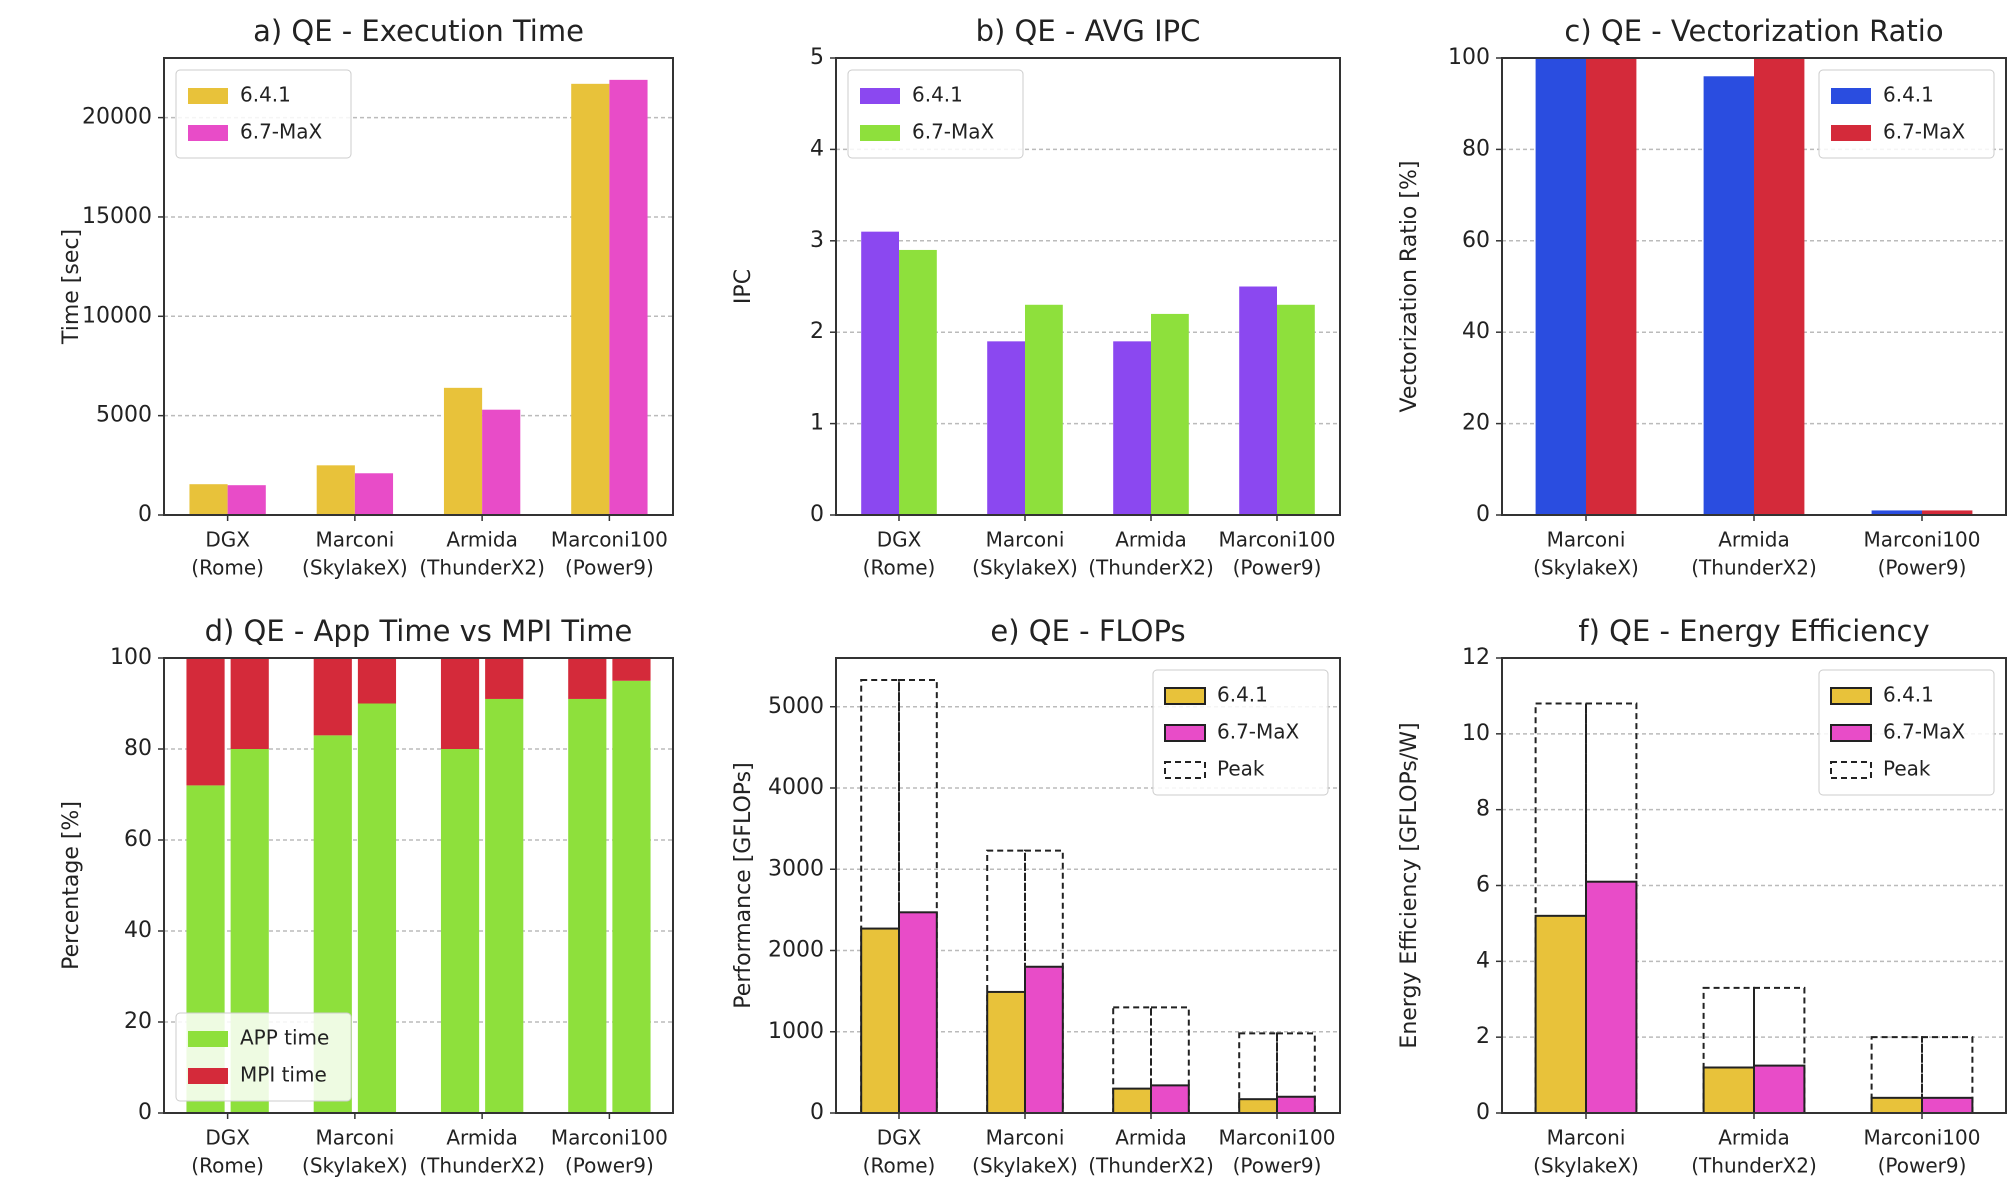 The image size is (2010, 1182). Describe the element at coordinates (117, 117) in the screenshot. I see `y-tick-label: 20000` at that location.